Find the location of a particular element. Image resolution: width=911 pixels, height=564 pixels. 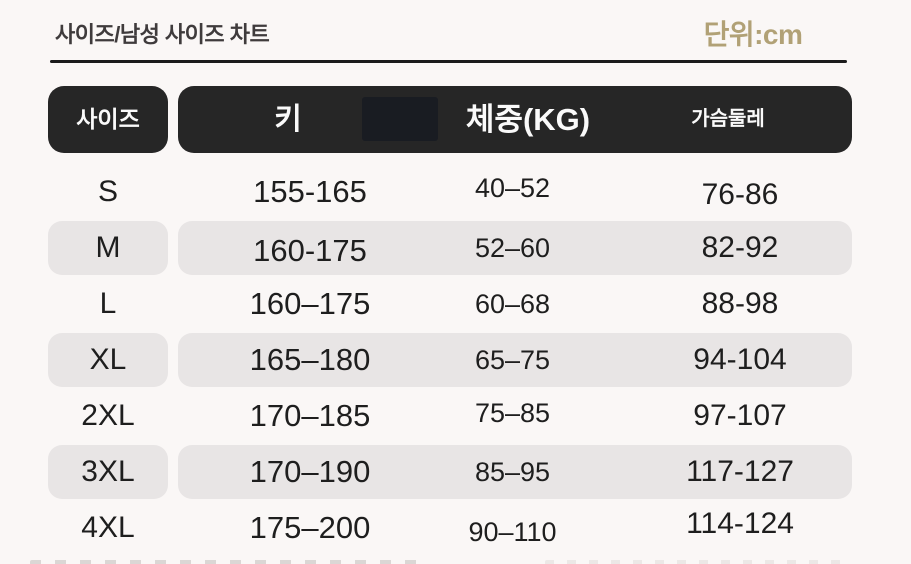

table-row: 3XL 170–190 85–95 117-127 is located at coordinates (455, 472).